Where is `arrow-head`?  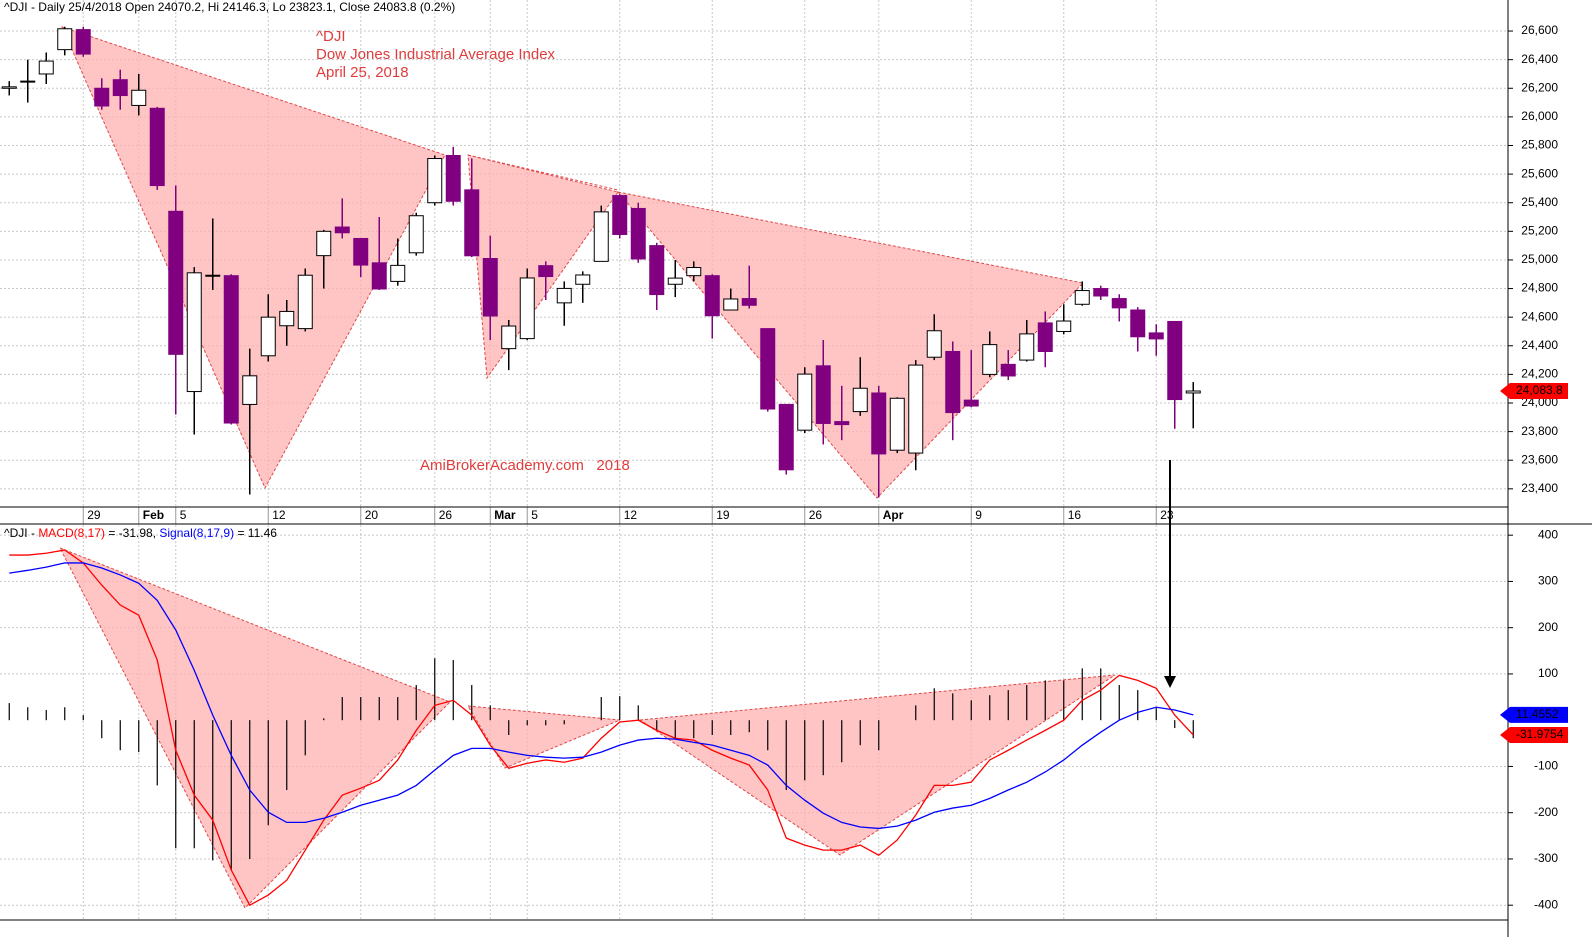
arrow-head is located at coordinates (1170, 682).